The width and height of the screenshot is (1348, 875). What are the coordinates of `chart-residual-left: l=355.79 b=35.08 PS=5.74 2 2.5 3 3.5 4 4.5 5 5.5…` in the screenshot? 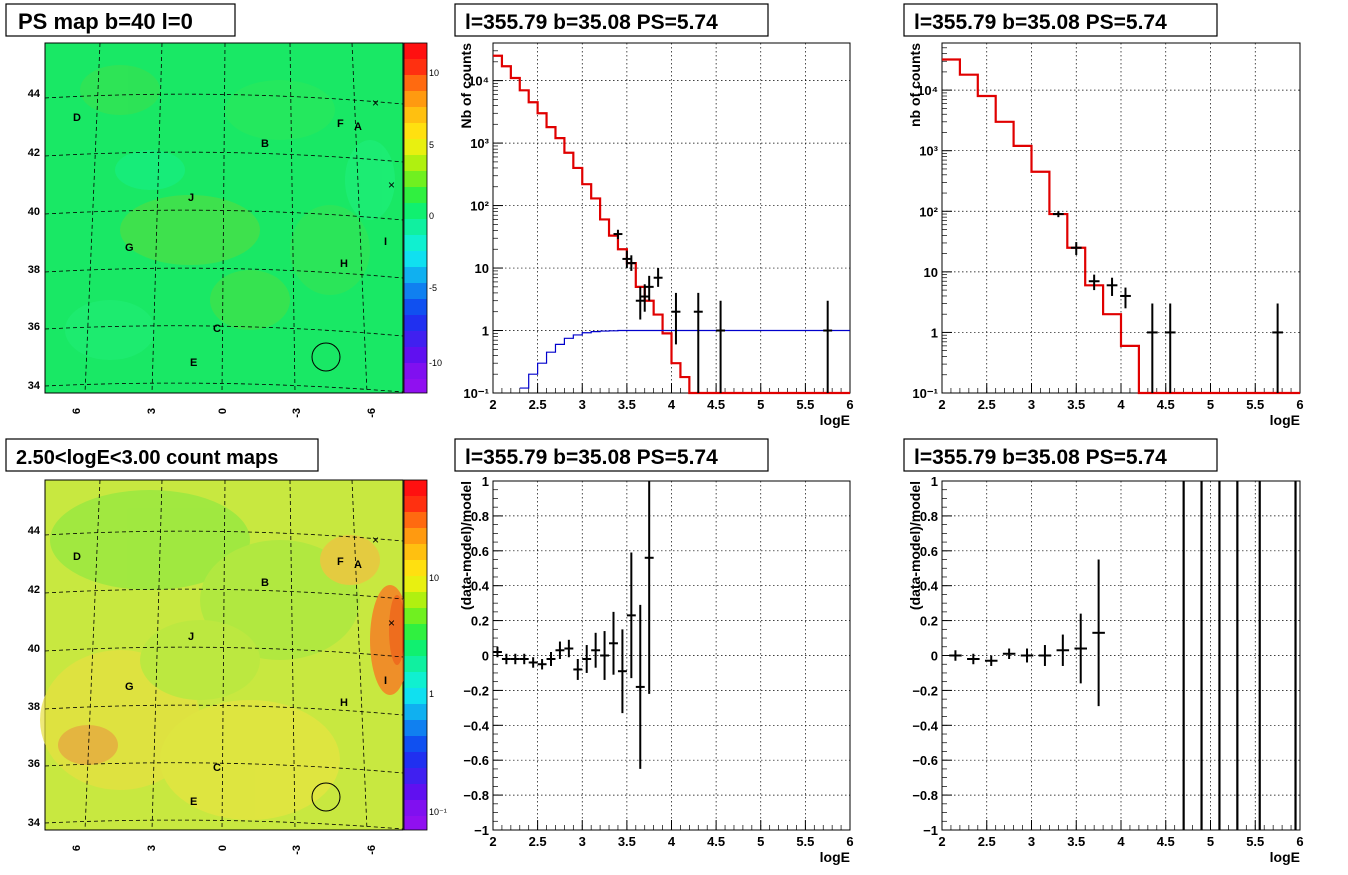 It's located at (654, 651).